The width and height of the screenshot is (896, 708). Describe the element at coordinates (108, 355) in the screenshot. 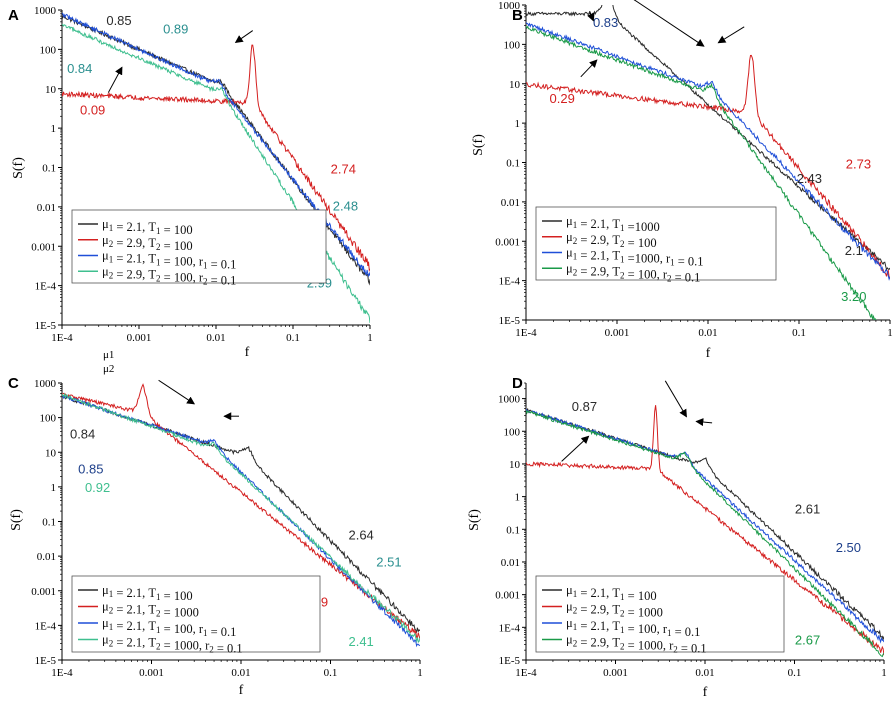

I see `extra-label: μ1` at that location.